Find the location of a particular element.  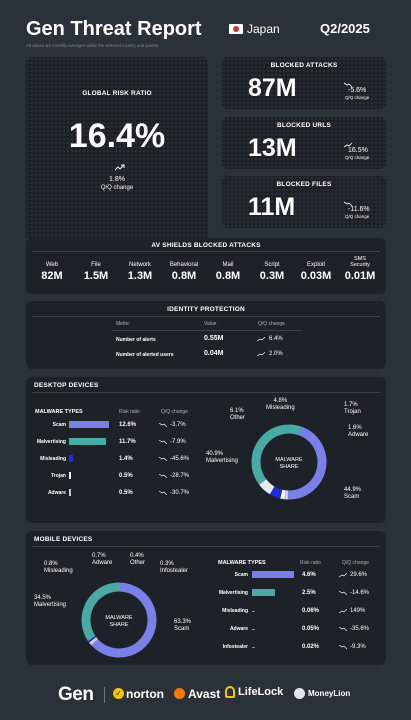

global-risk-change-label: Q/Q change is located at coordinates (117, 188).